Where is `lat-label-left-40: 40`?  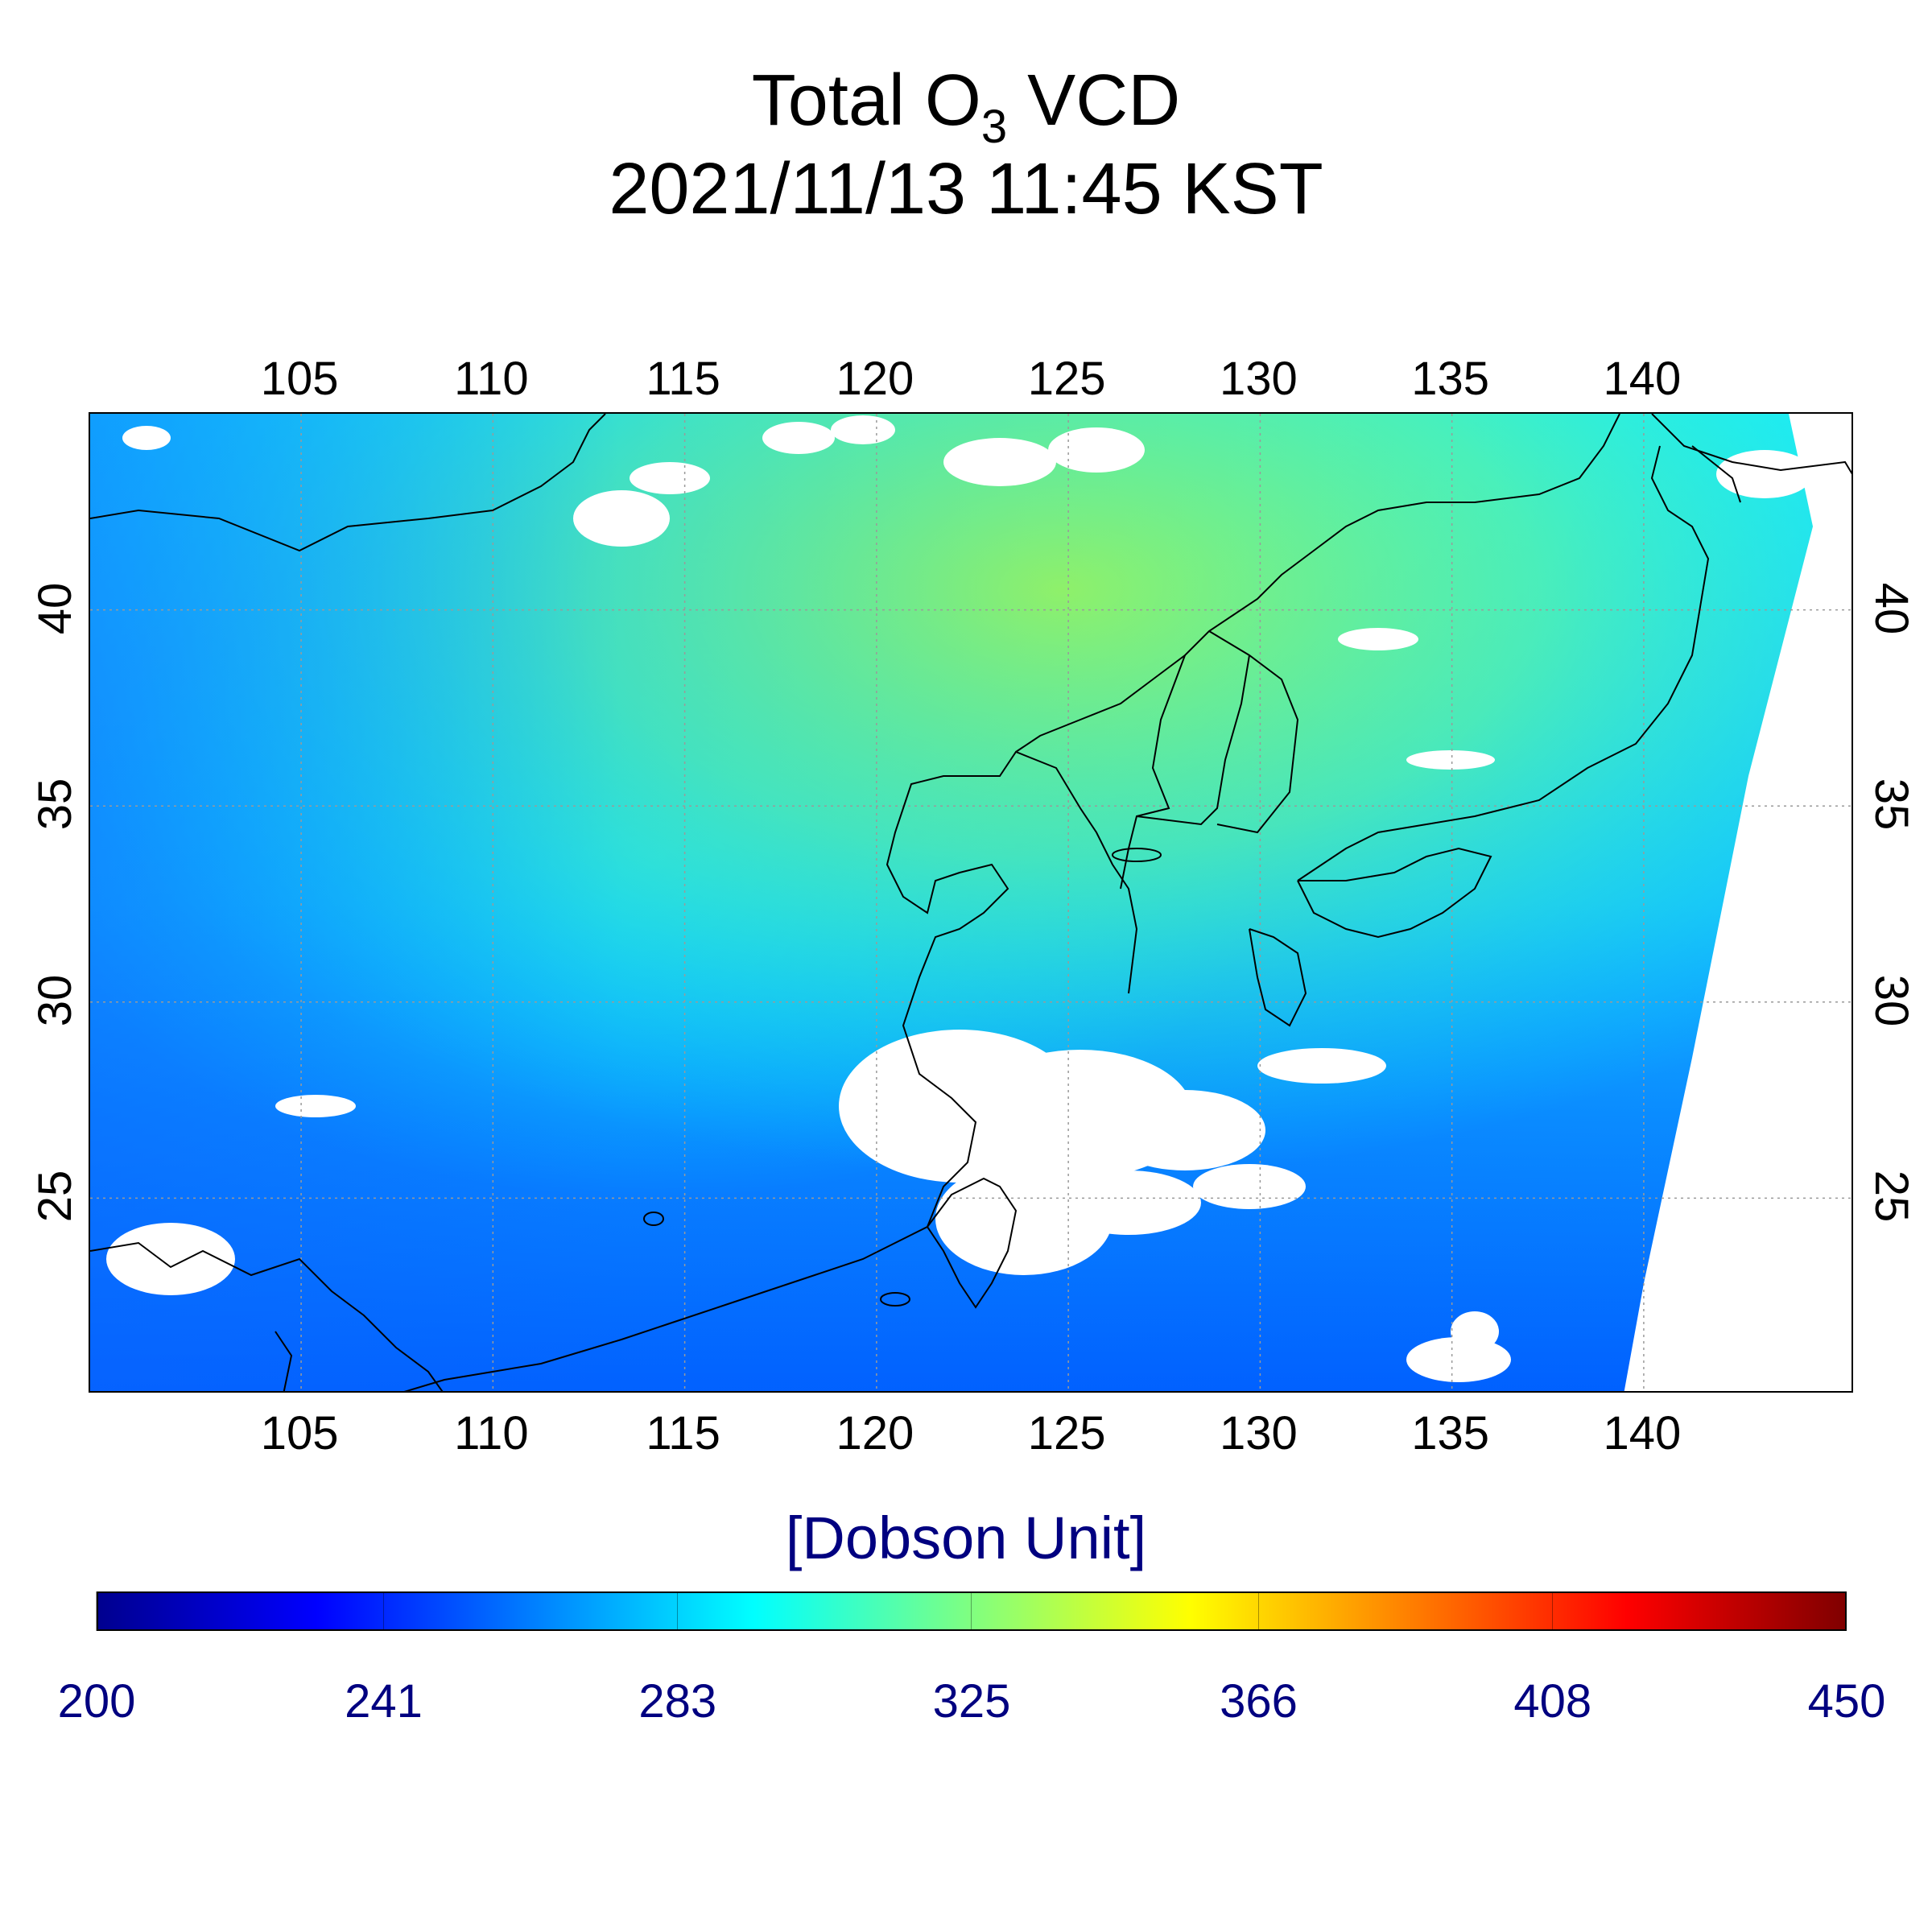
lat-label-left-40: 40 is located at coordinates (55, 608).